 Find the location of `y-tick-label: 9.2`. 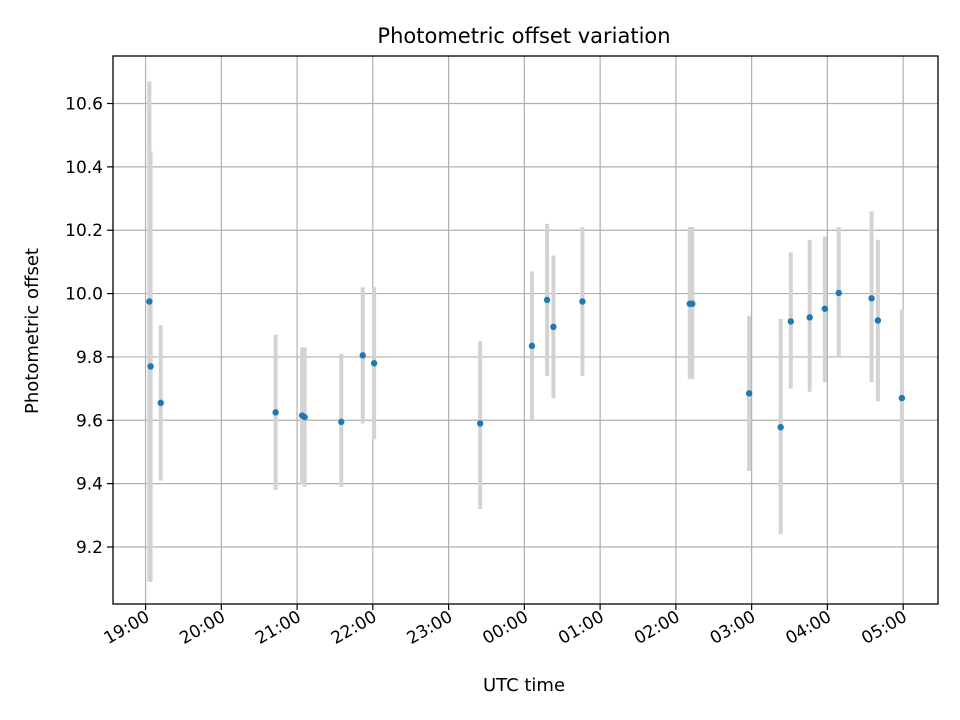

y-tick-label: 9.2 is located at coordinates (89, 548).